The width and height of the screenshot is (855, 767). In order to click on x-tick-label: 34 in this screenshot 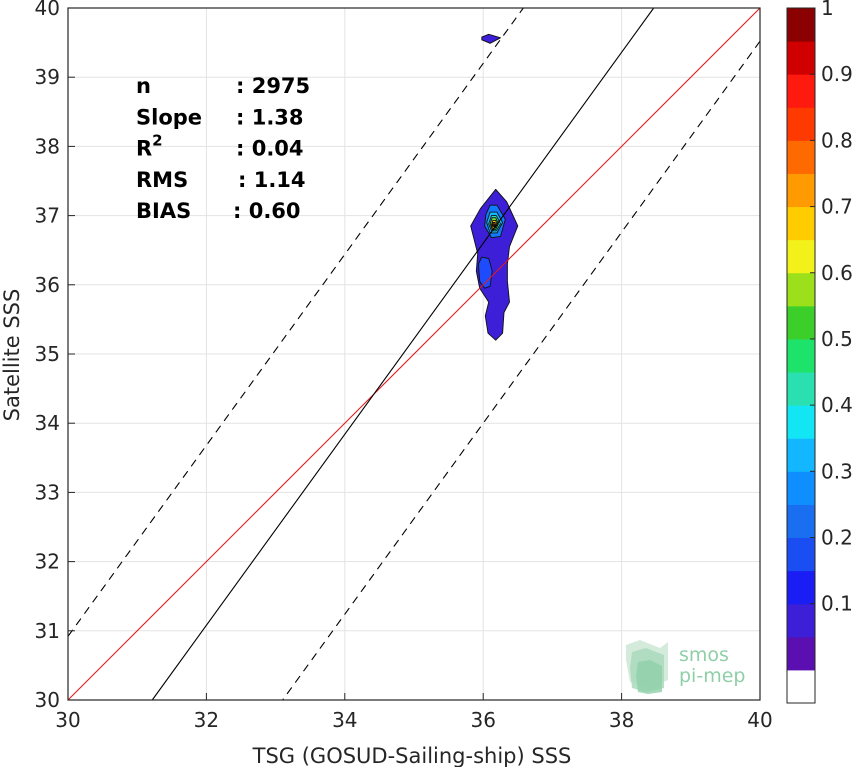, I will do `click(344, 720)`.